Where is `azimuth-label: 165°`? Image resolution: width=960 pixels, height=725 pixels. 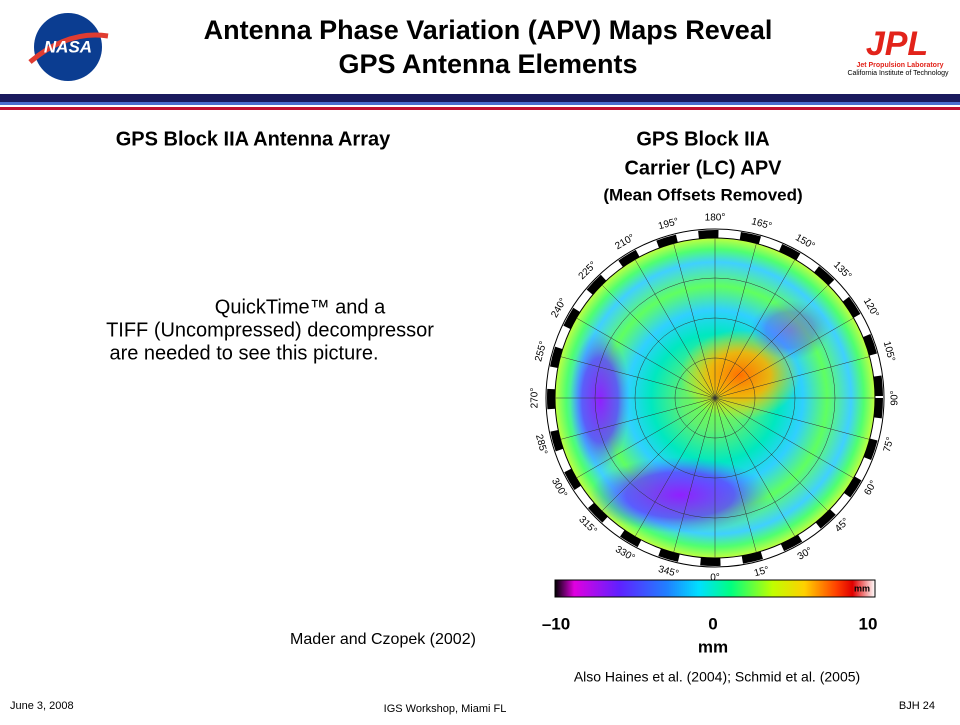 azimuth-label: 165° is located at coordinates (761, 224).